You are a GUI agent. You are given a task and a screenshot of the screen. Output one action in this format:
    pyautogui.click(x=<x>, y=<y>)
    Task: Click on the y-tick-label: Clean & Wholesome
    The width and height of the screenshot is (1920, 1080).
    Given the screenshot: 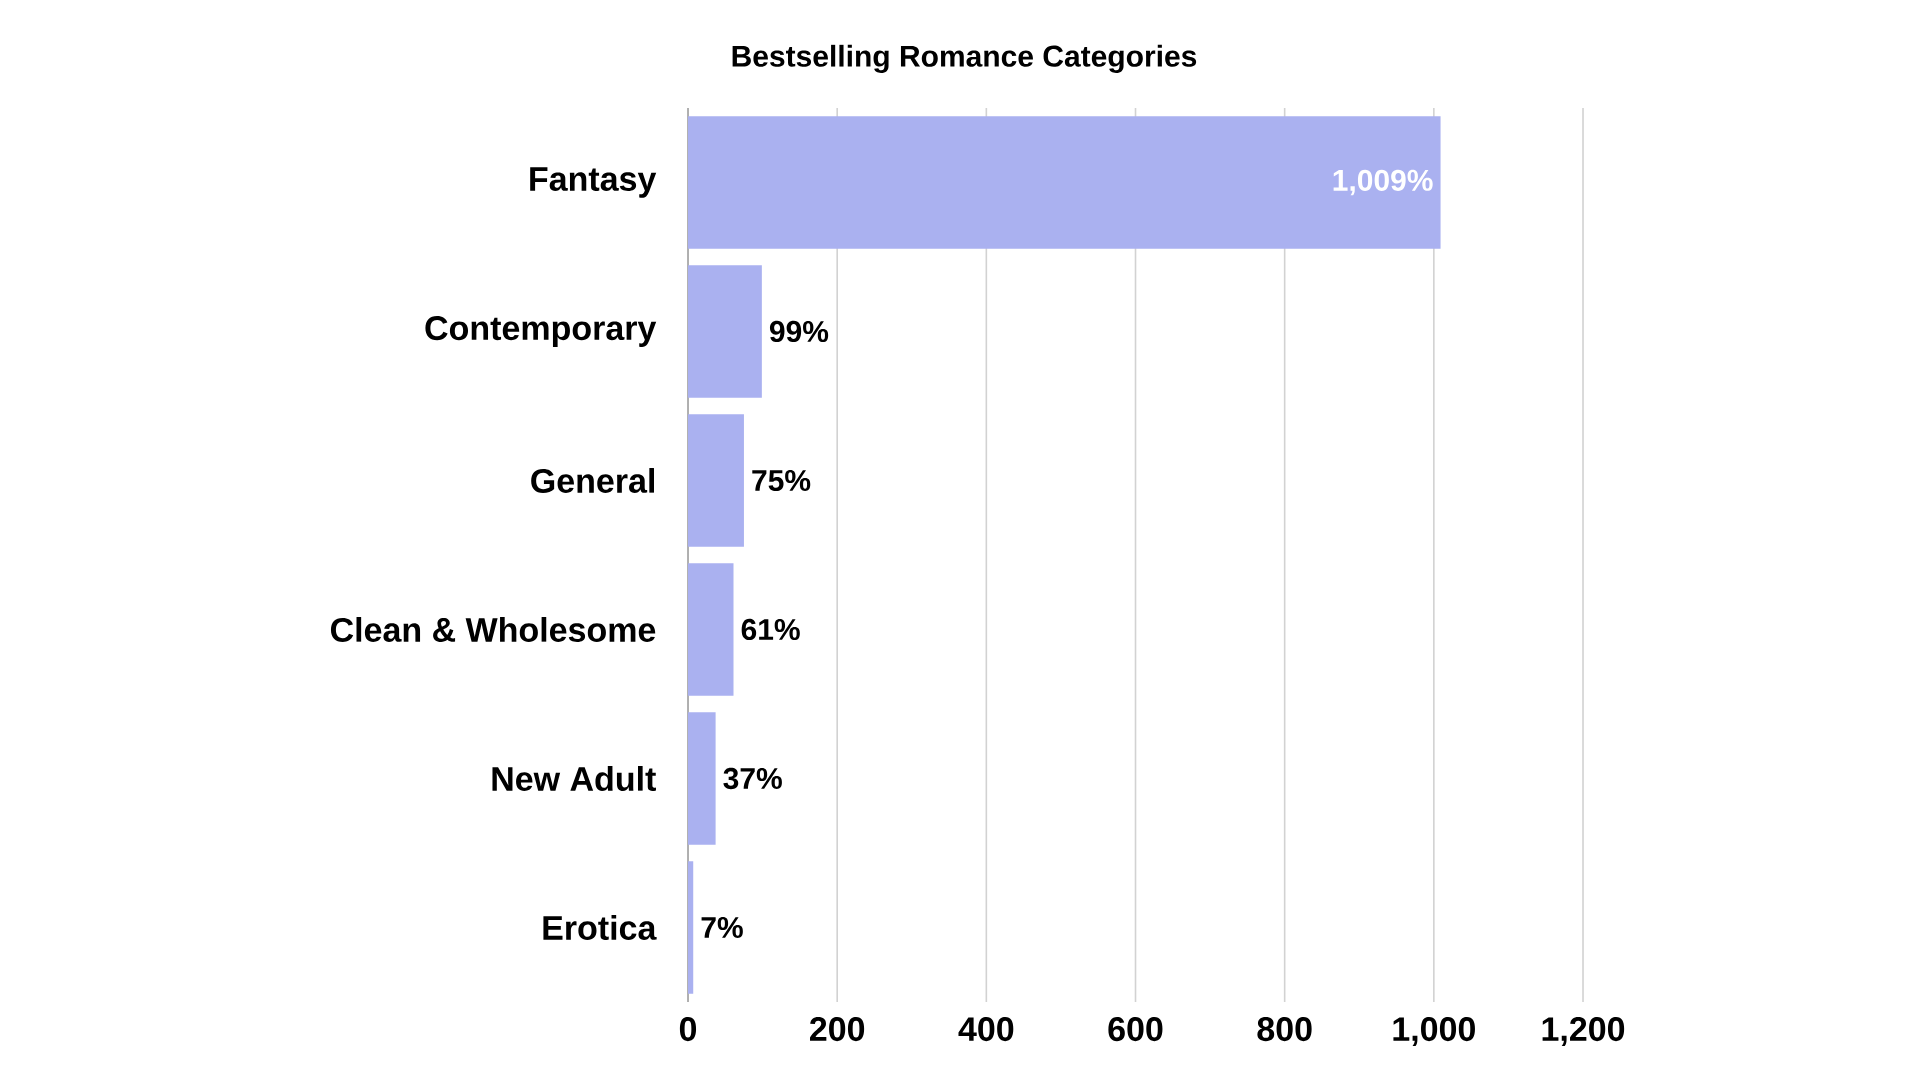 What is the action you would take?
    pyautogui.click(x=493, y=629)
    